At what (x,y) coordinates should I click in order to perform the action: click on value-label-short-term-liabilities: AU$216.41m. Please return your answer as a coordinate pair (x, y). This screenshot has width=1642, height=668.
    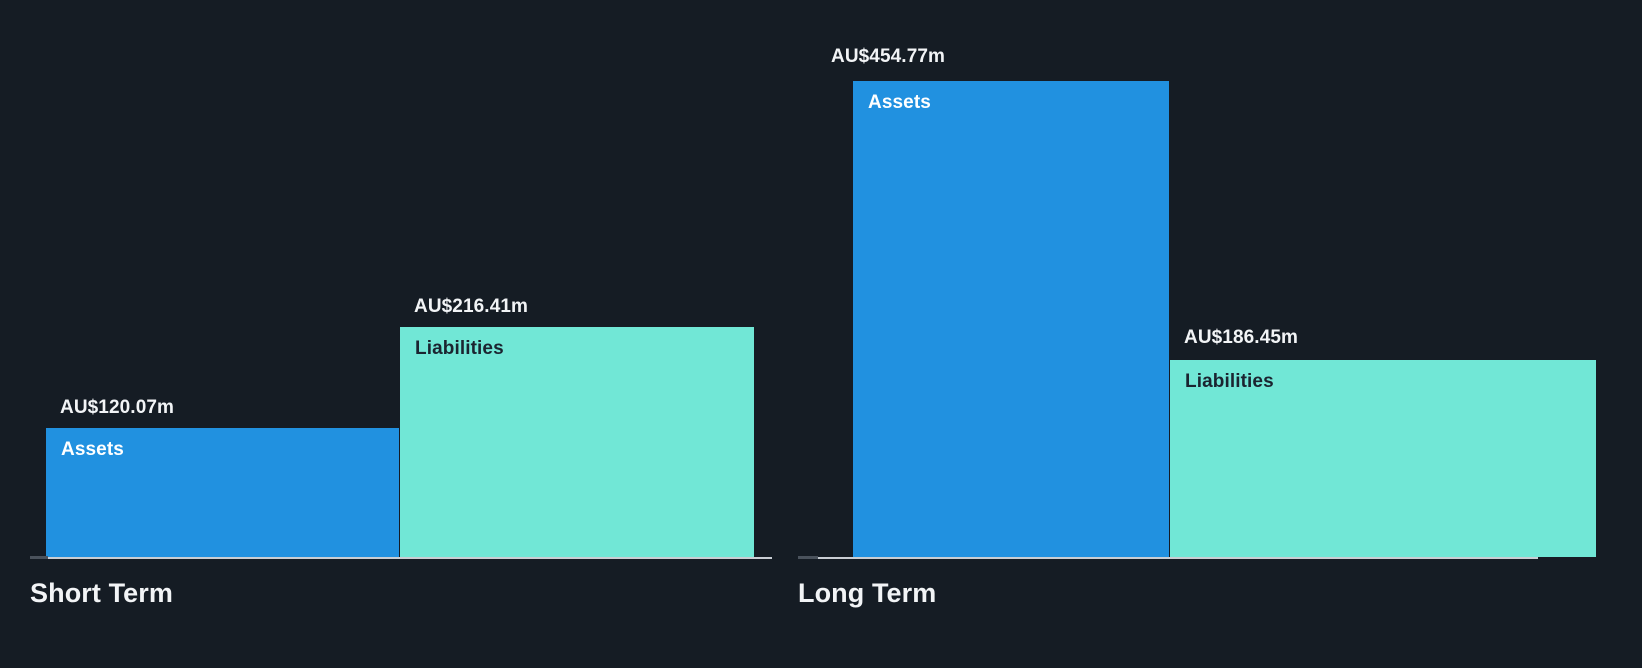
    Looking at the image, I should click on (471, 306).